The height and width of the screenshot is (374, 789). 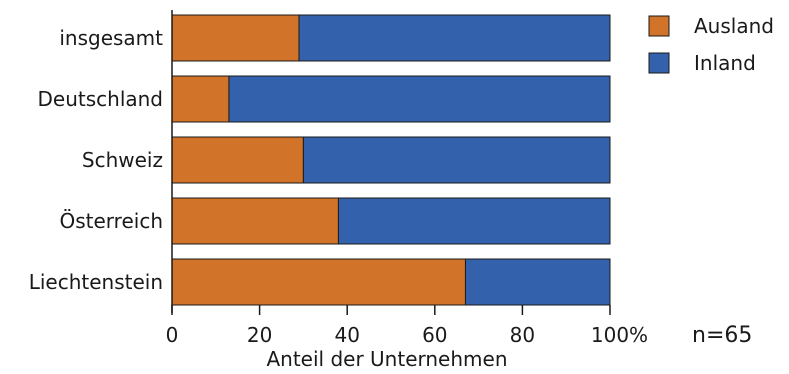 What do you see at coordinates (112, 221) in the screenshot?
I see `category-label-3: Österreich` at bounding box center [112, 221].